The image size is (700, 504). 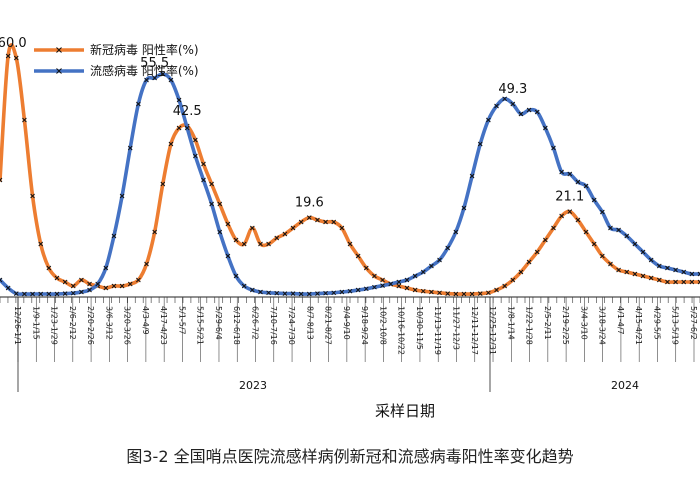 I want to click on x-tick-label: 12/11-12/17, so click(x=474, y=330).